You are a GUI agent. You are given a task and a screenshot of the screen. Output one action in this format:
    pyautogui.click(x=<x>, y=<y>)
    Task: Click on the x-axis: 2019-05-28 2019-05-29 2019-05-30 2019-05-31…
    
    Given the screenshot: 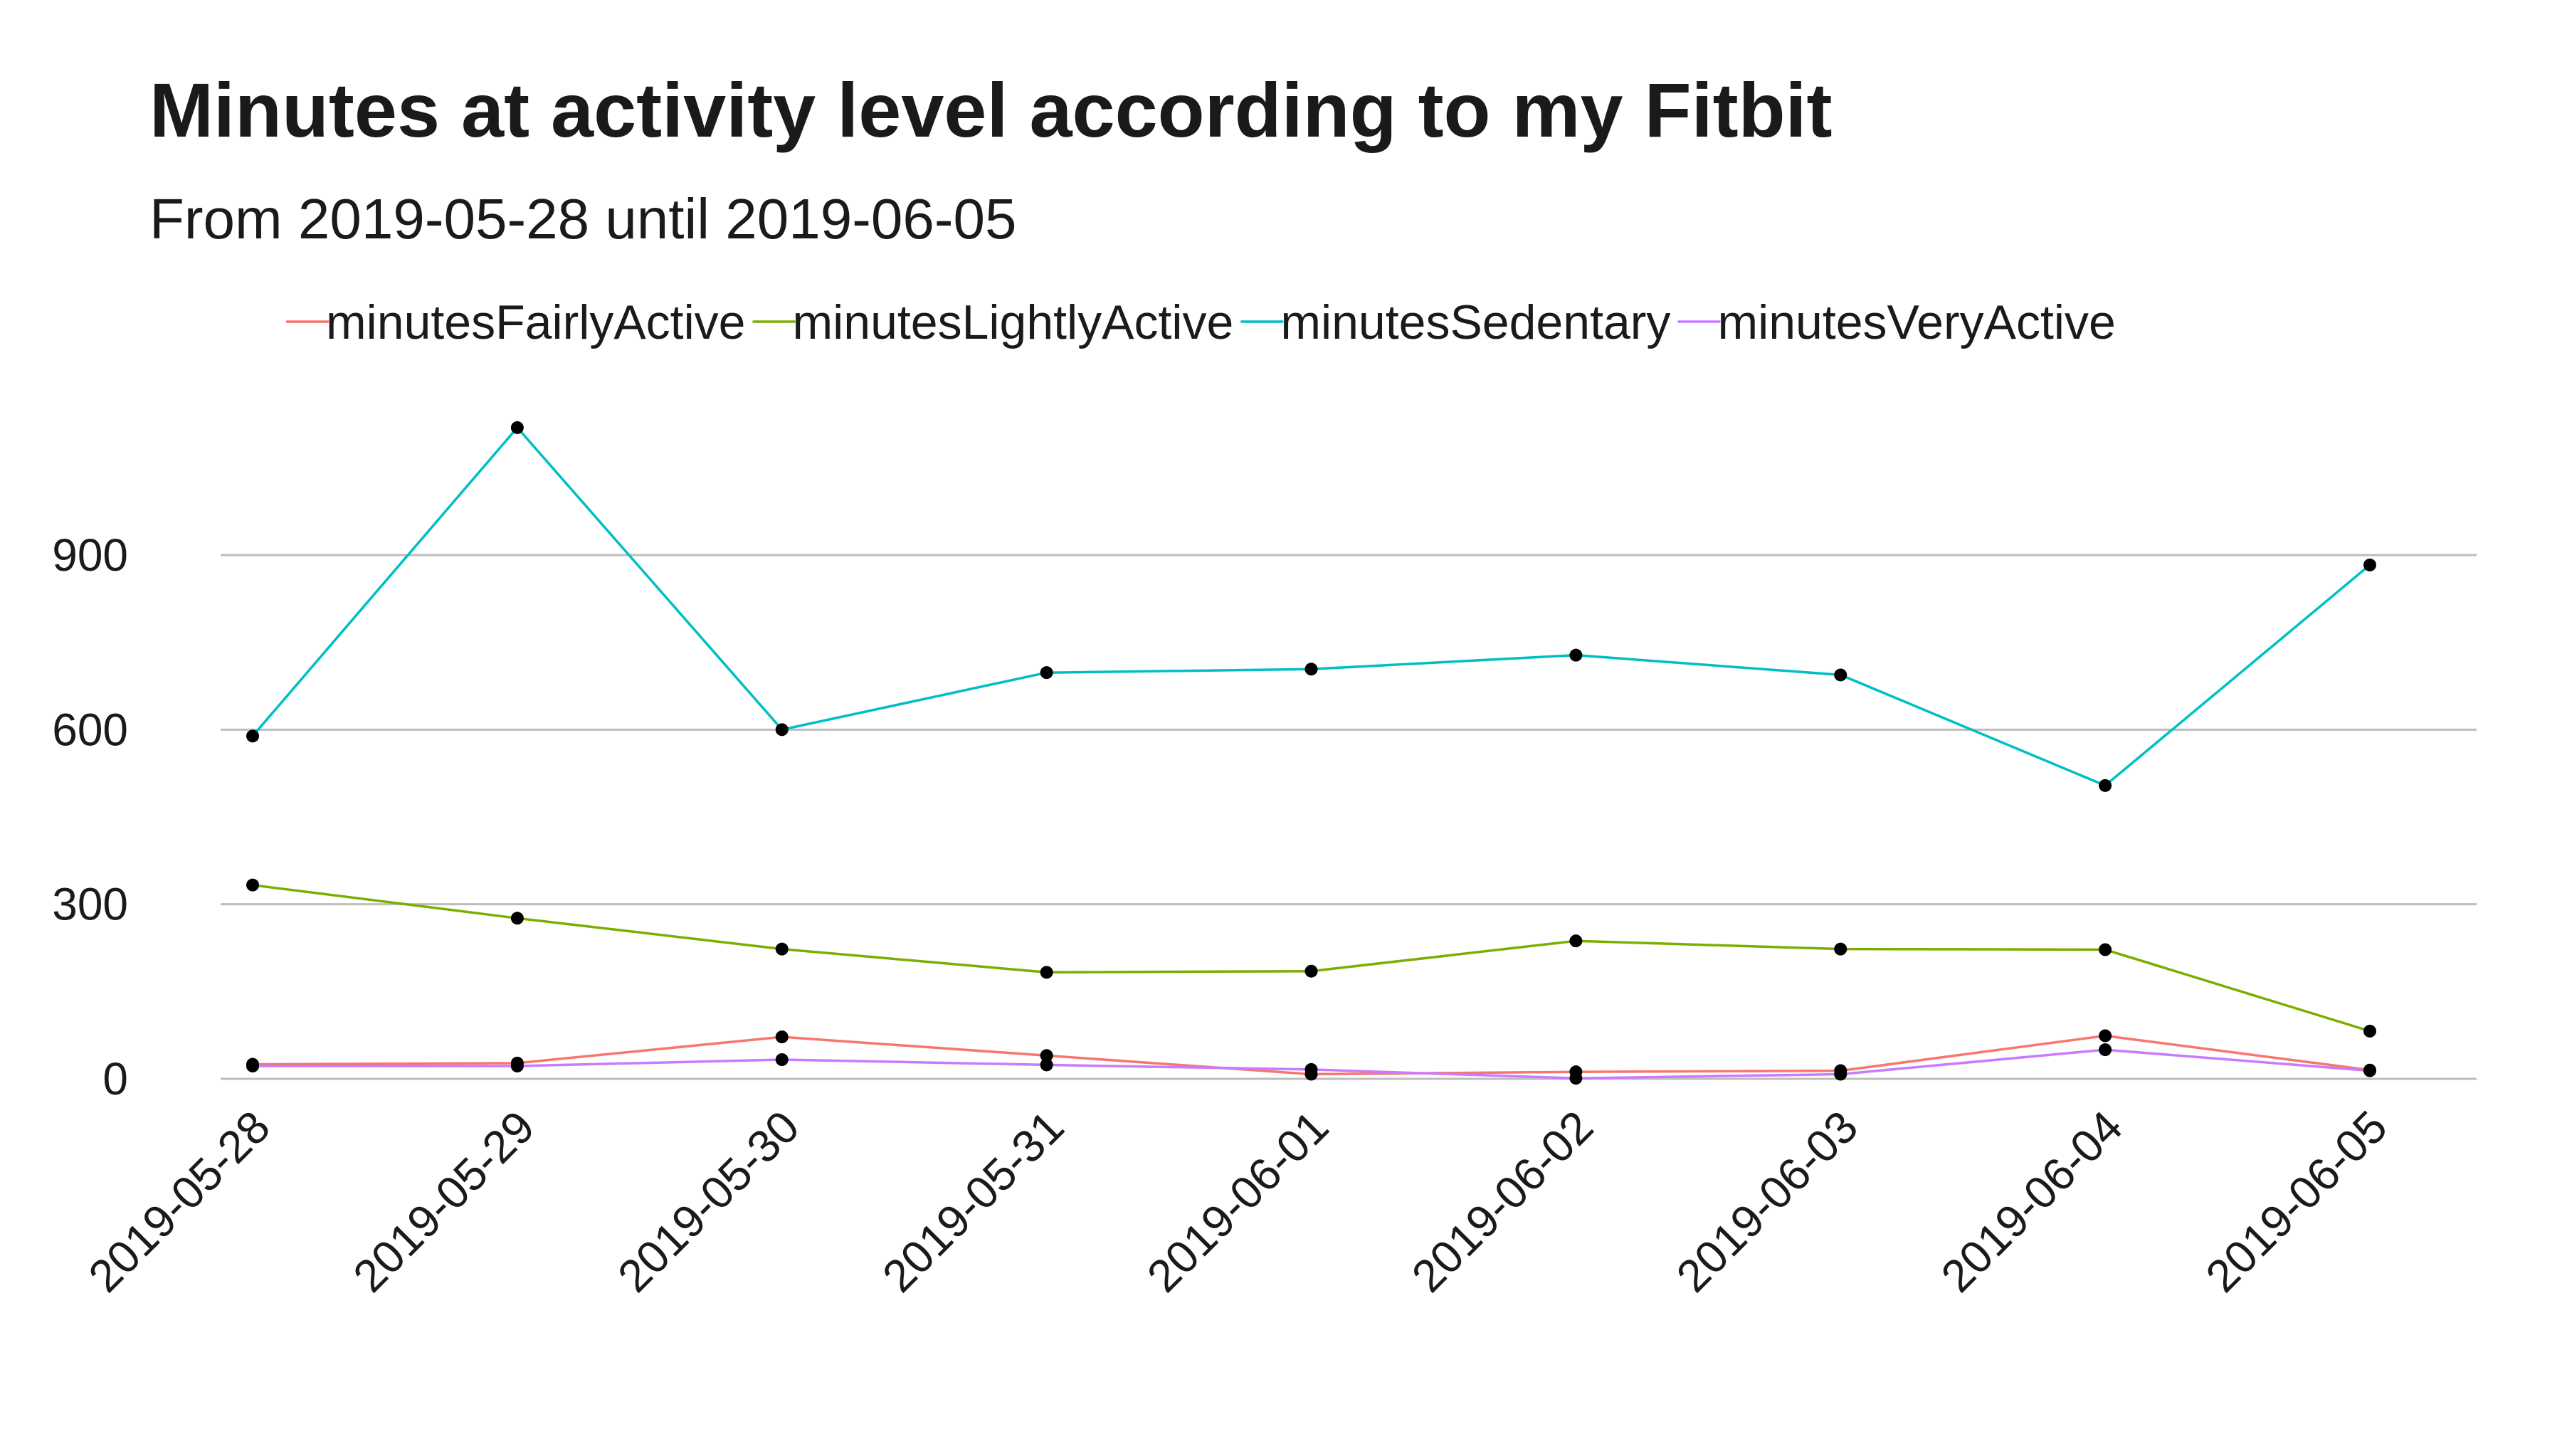 What is the action you would take?
    pyautogui.click(x=1237, y=1201)
    